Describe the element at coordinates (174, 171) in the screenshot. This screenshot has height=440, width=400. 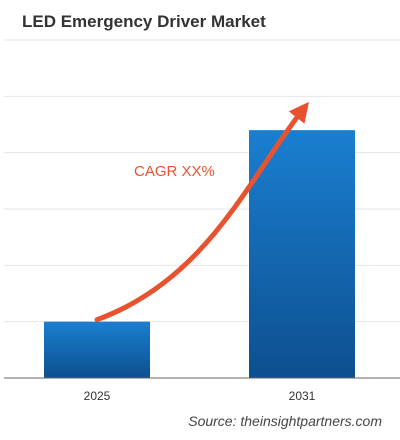
I see `cagr-annotation: CAGR XX%` at that location.